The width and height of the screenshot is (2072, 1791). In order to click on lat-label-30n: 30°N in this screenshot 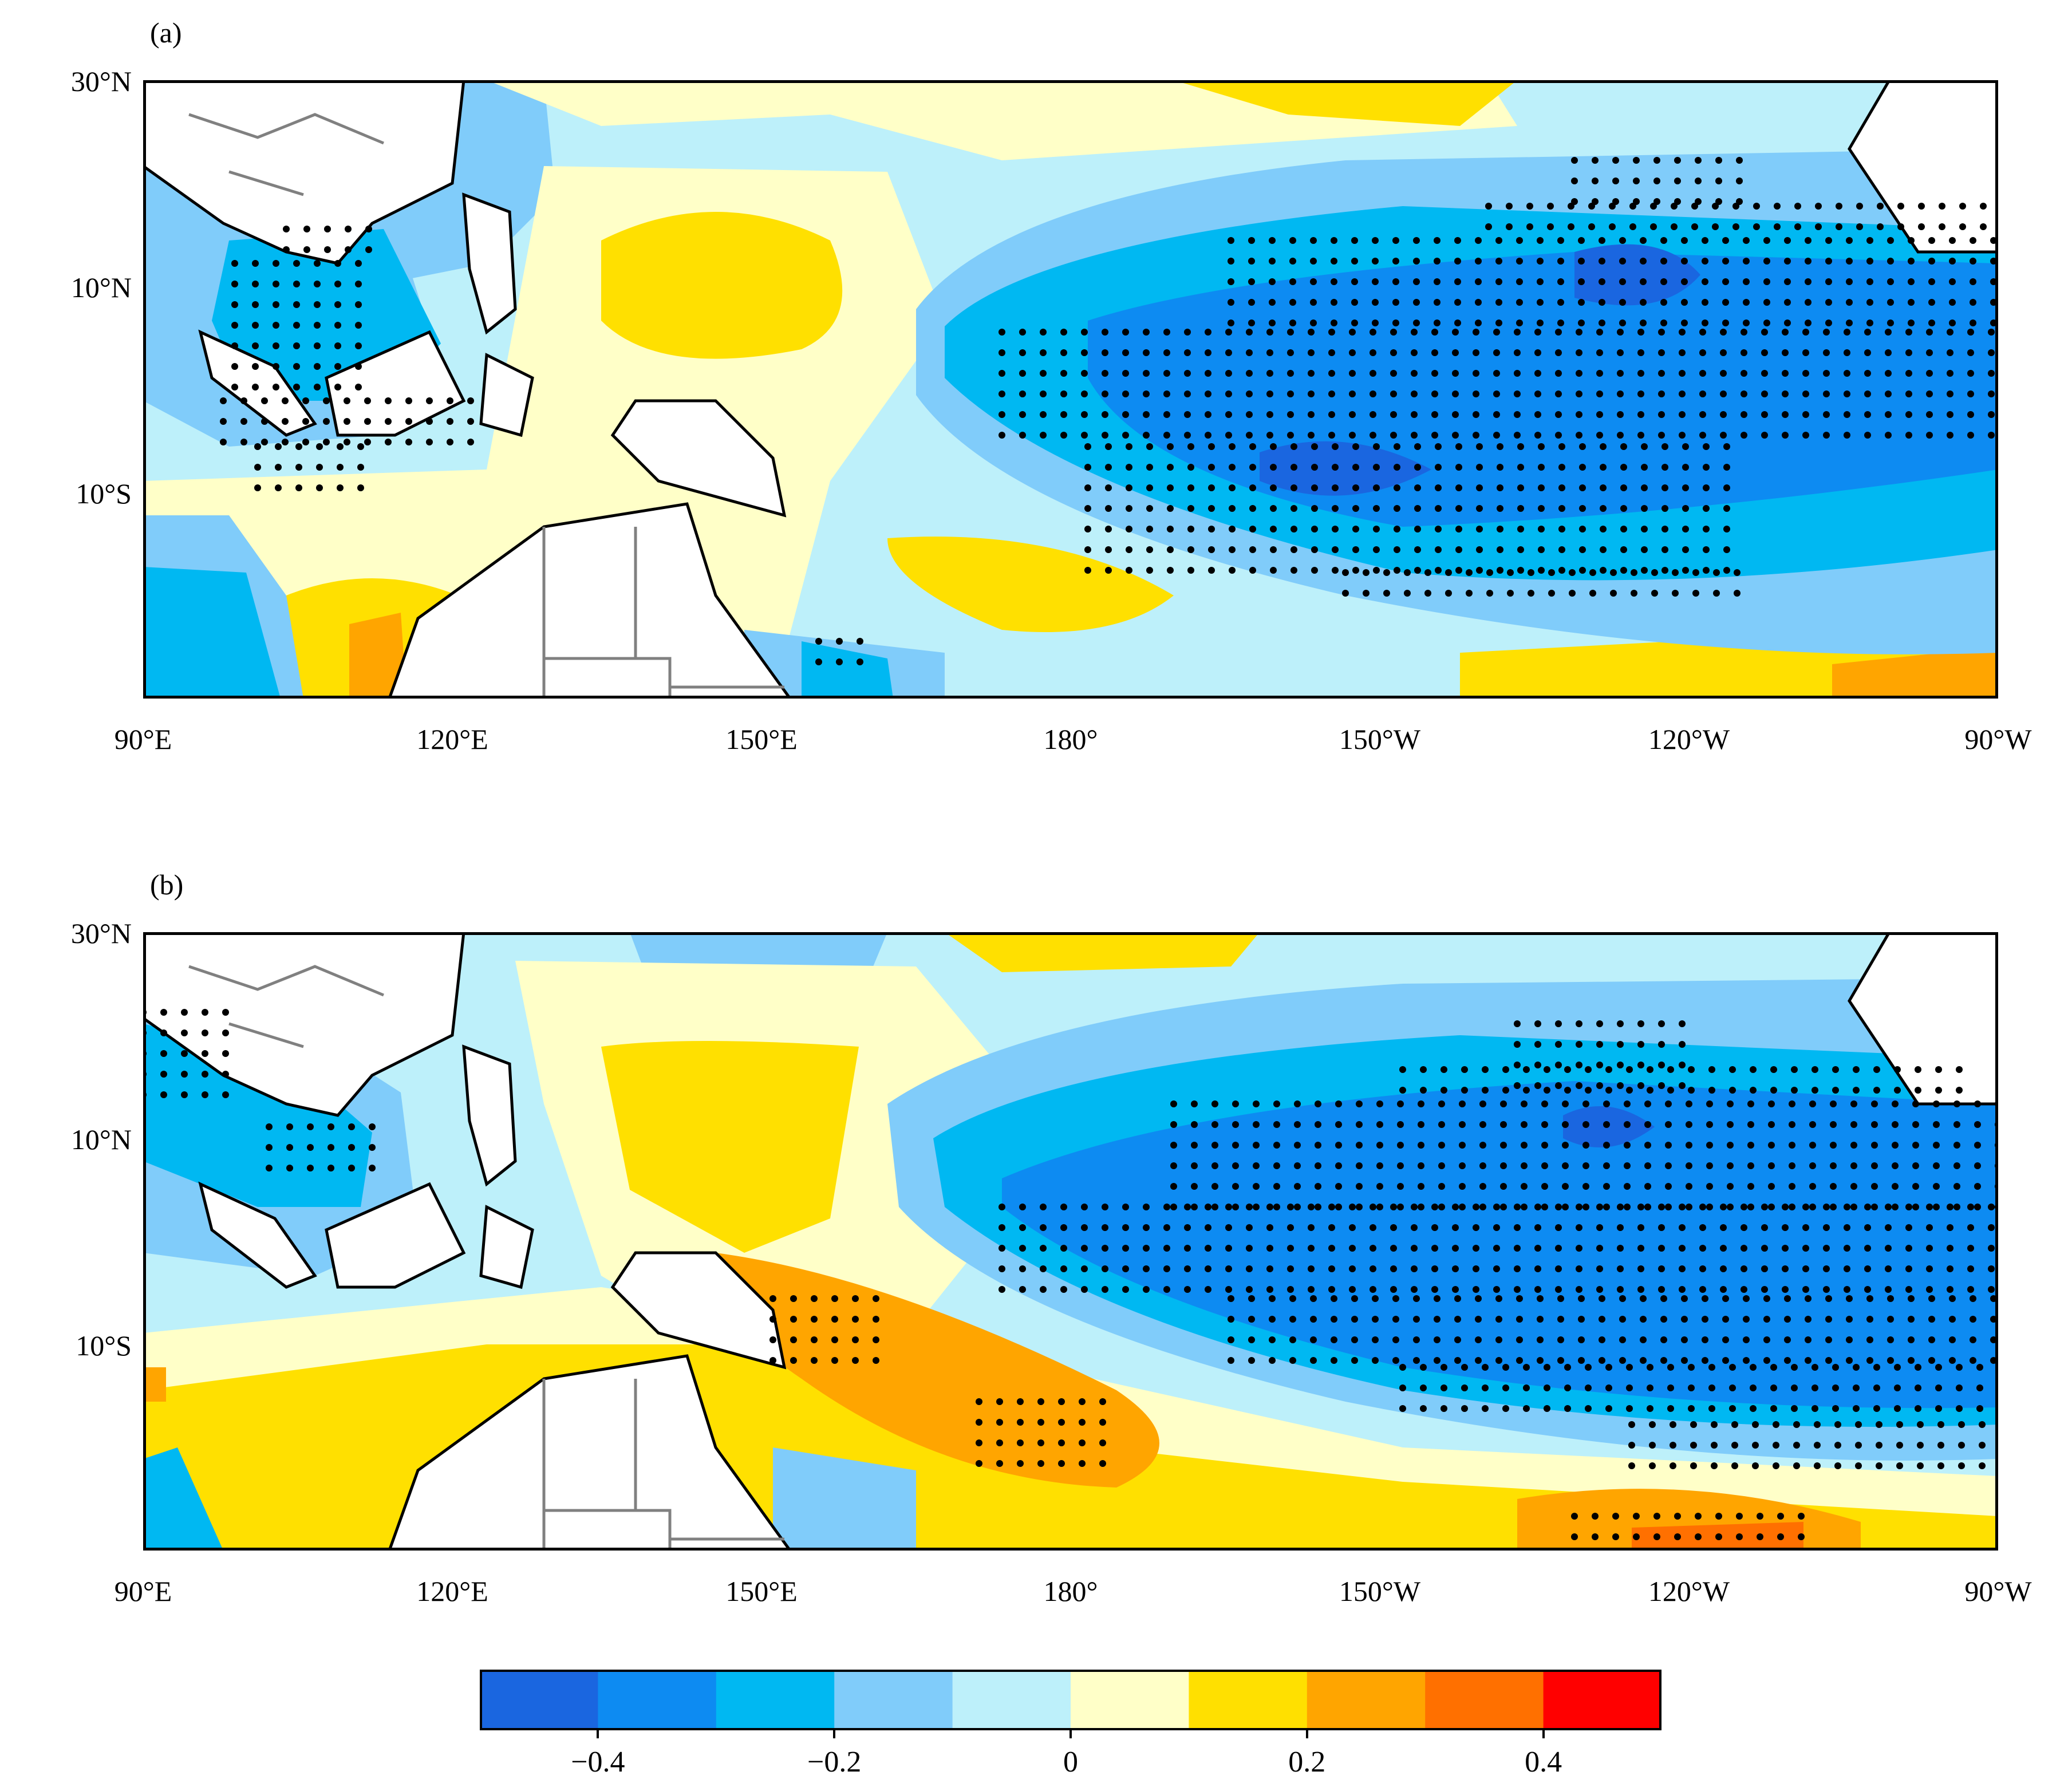, I will do `click(101, 933)`.